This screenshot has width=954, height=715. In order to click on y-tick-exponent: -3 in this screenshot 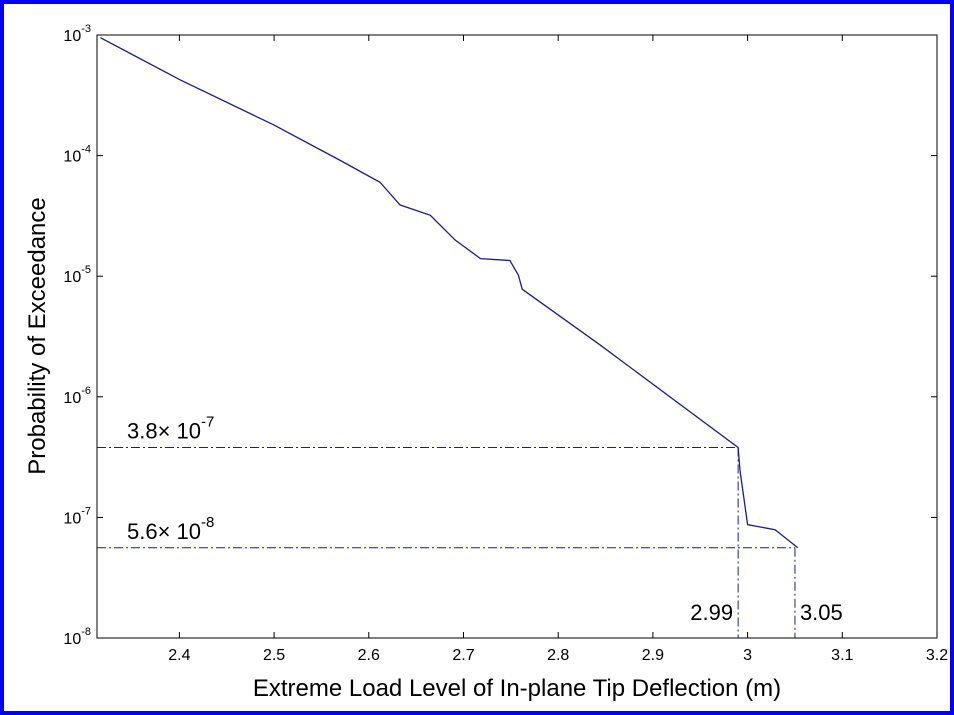, I will do `click(86, 29)`.